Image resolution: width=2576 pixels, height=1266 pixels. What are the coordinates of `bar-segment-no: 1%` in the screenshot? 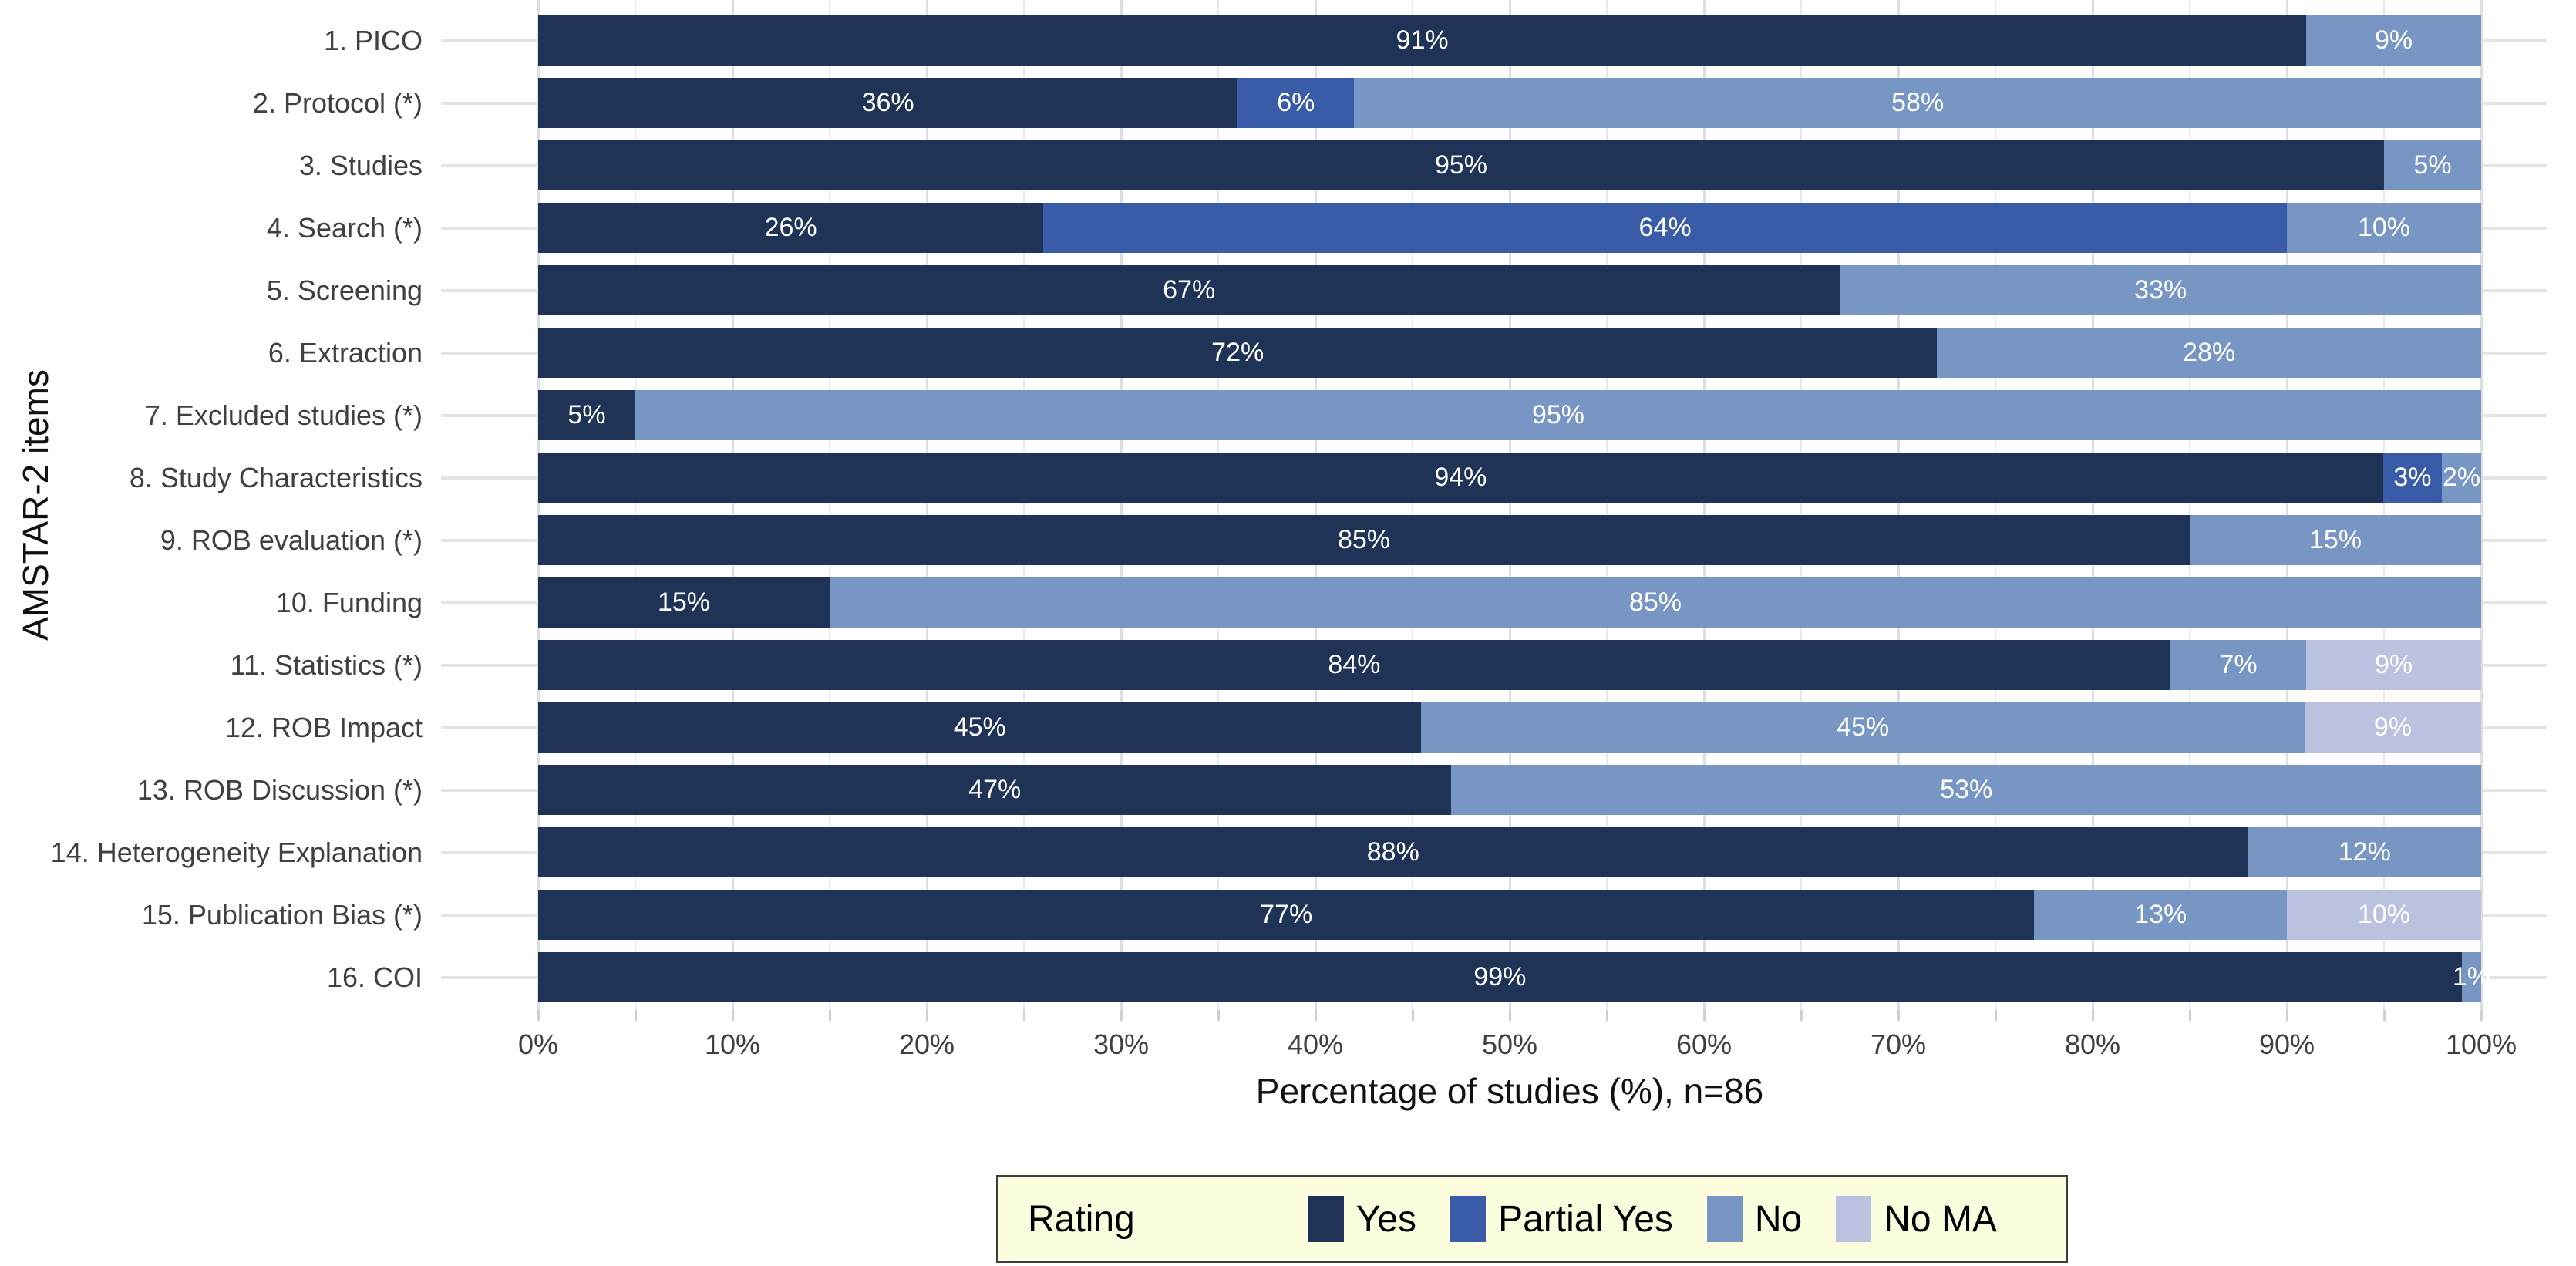 It's located at (2472, 977).